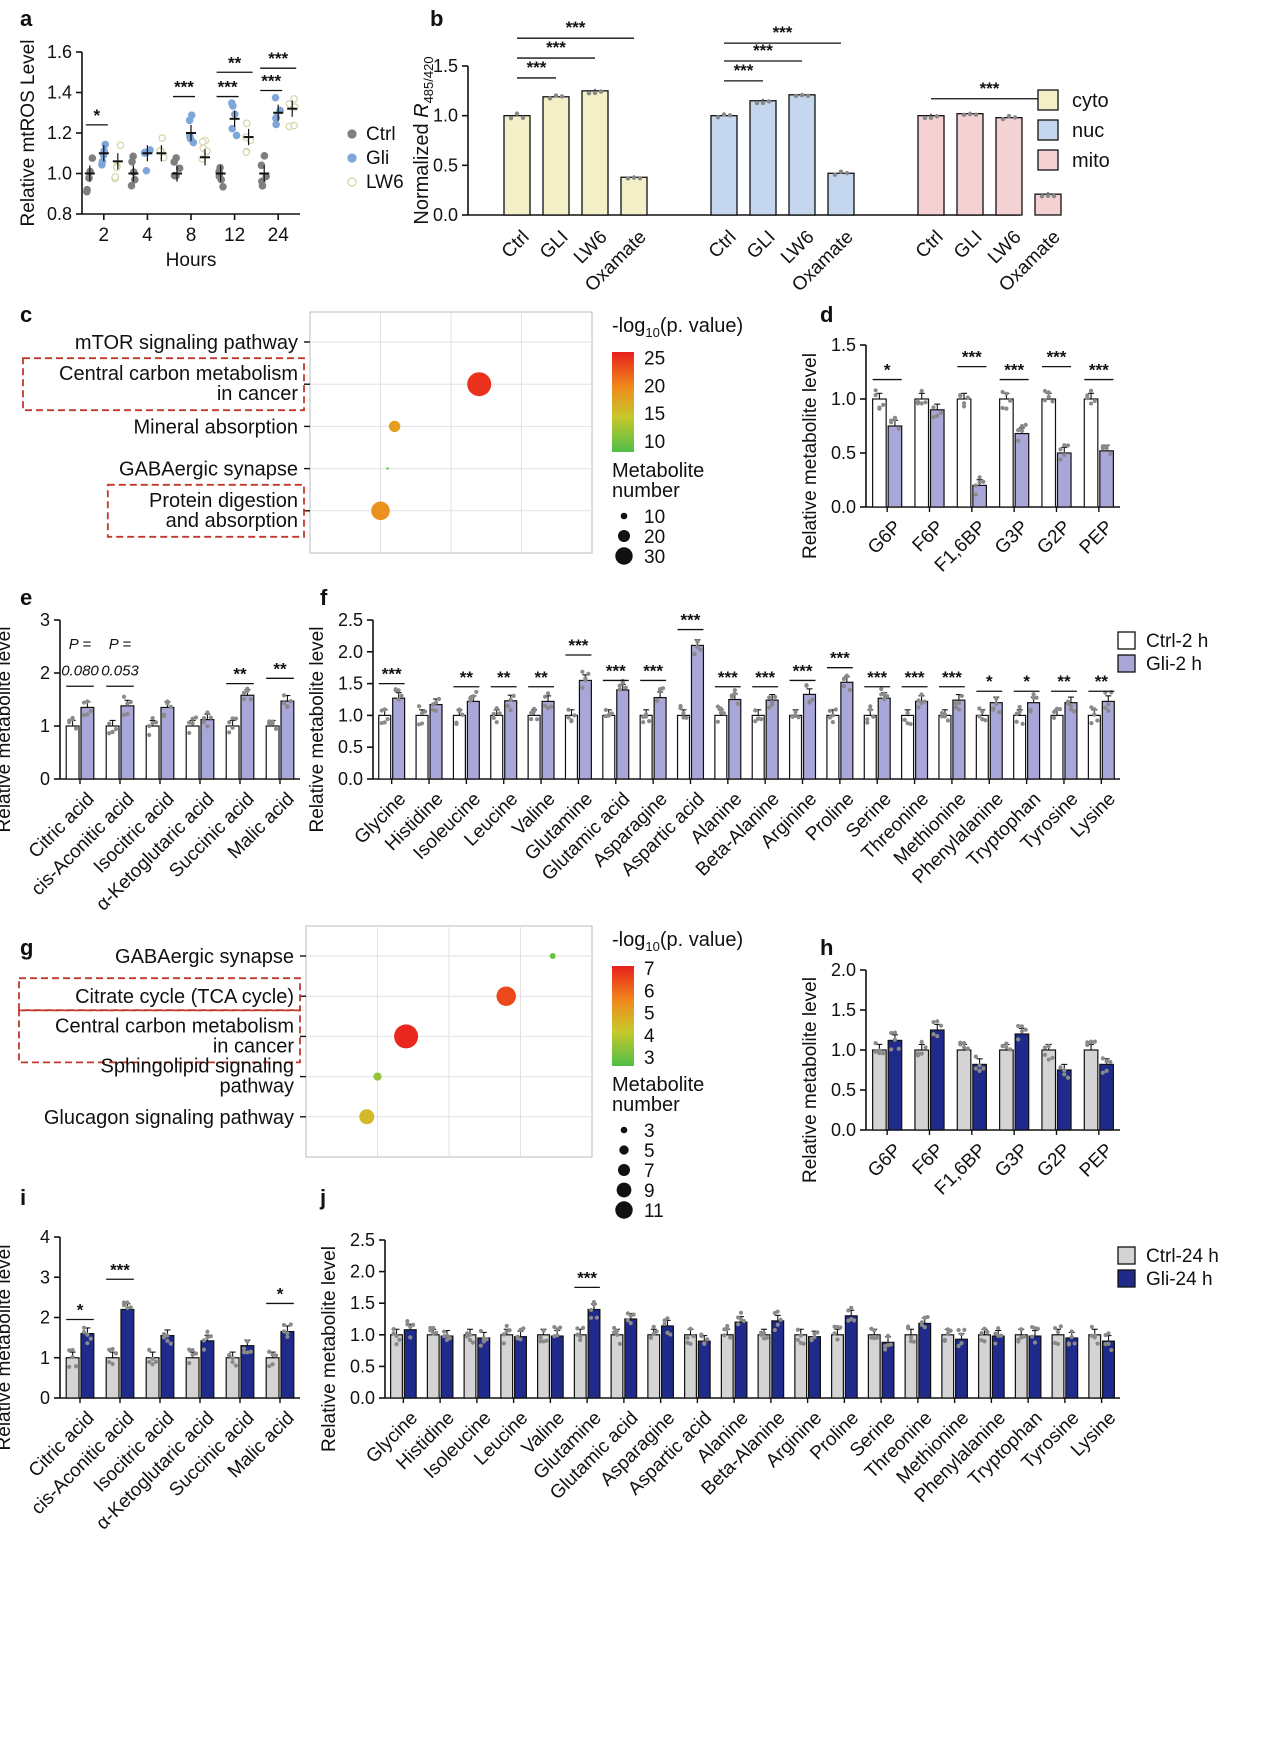  I want to click on p-value-number: 0.080, so click(80, 671).